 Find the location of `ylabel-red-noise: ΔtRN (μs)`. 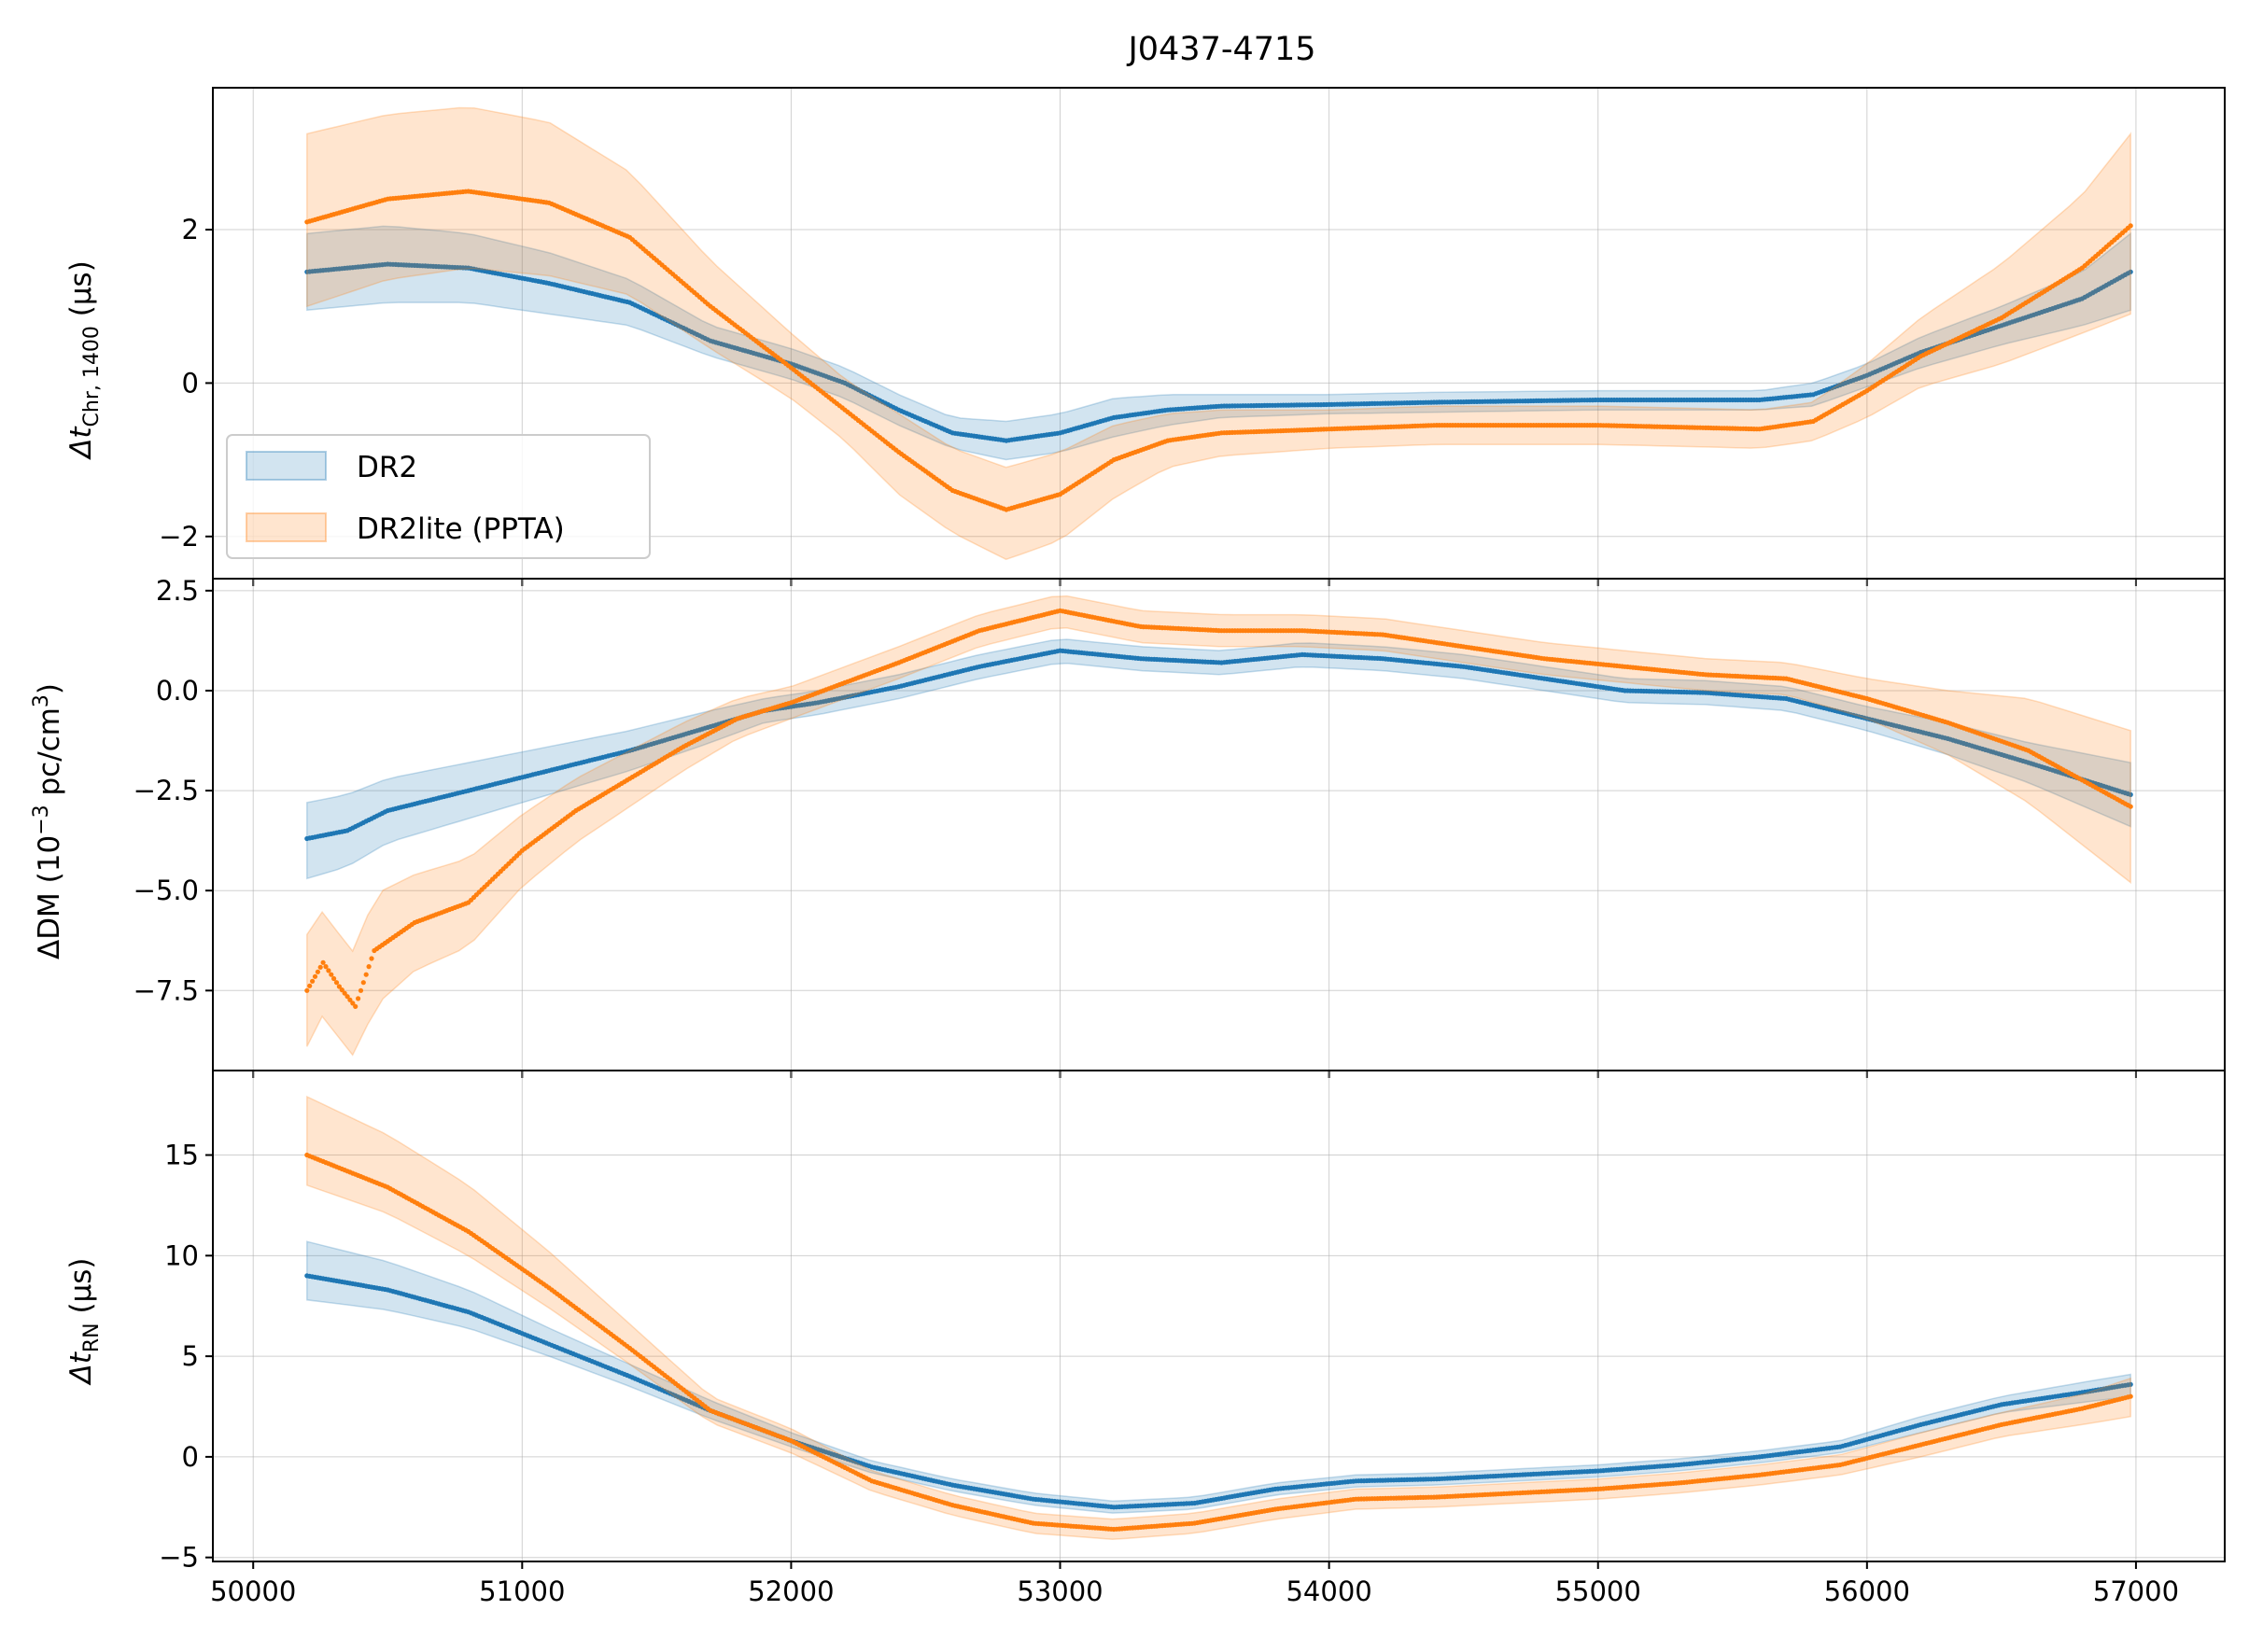

ylabel-red-noise: ΔtRN (μs) is located at coordinates (84, 1321).